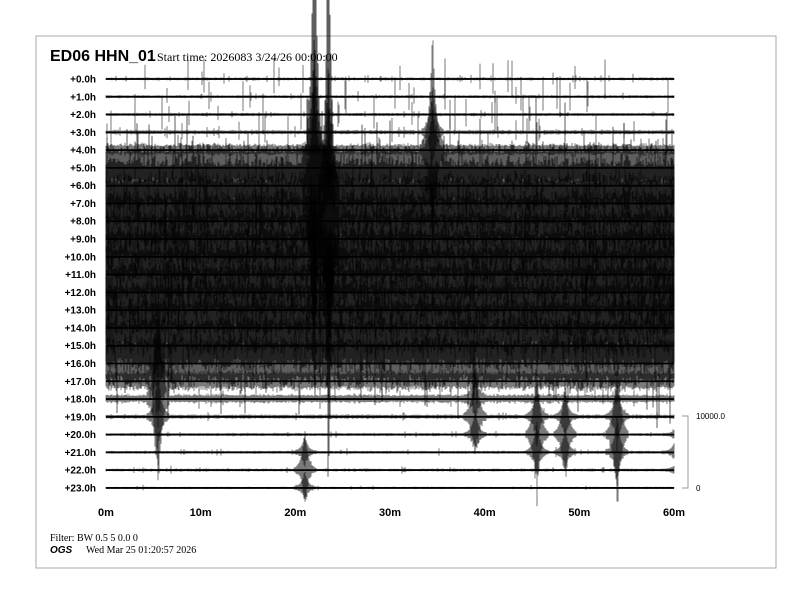 This screenshot has height=612, width=792. I want to click on row-label: +14.0h, so click(80, 328).